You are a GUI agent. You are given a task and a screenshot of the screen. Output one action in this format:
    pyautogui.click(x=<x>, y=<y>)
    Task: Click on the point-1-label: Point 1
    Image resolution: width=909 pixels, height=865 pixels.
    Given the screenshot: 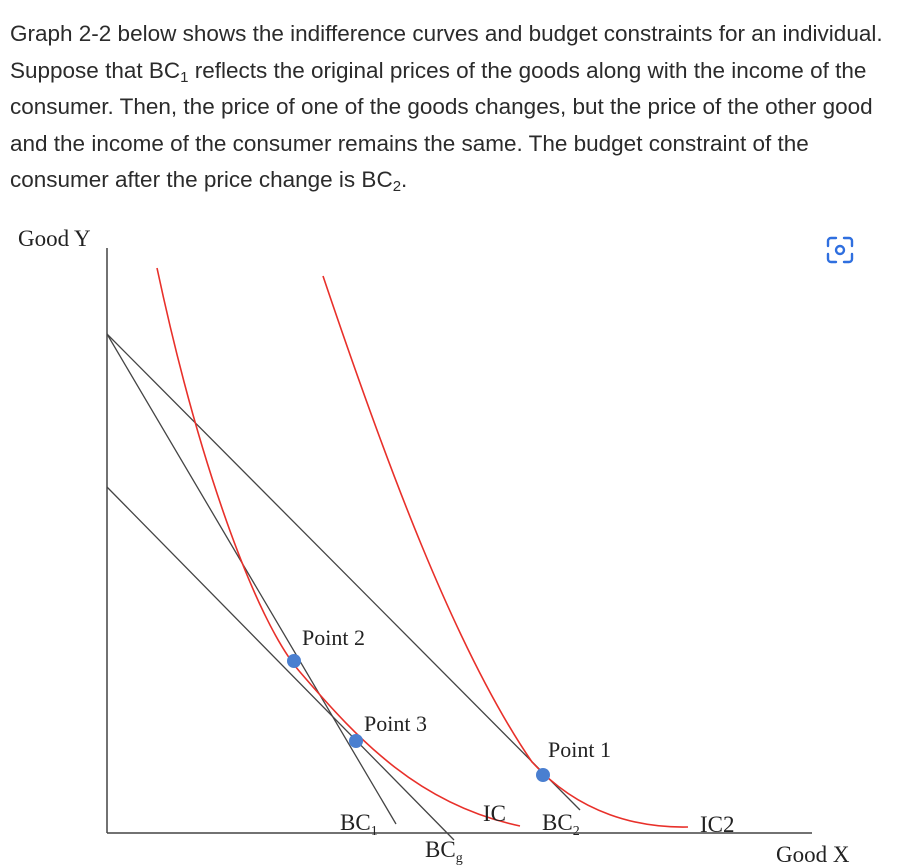 What is the action you would take?
    pyautogui.click(x=579, y=749)
    